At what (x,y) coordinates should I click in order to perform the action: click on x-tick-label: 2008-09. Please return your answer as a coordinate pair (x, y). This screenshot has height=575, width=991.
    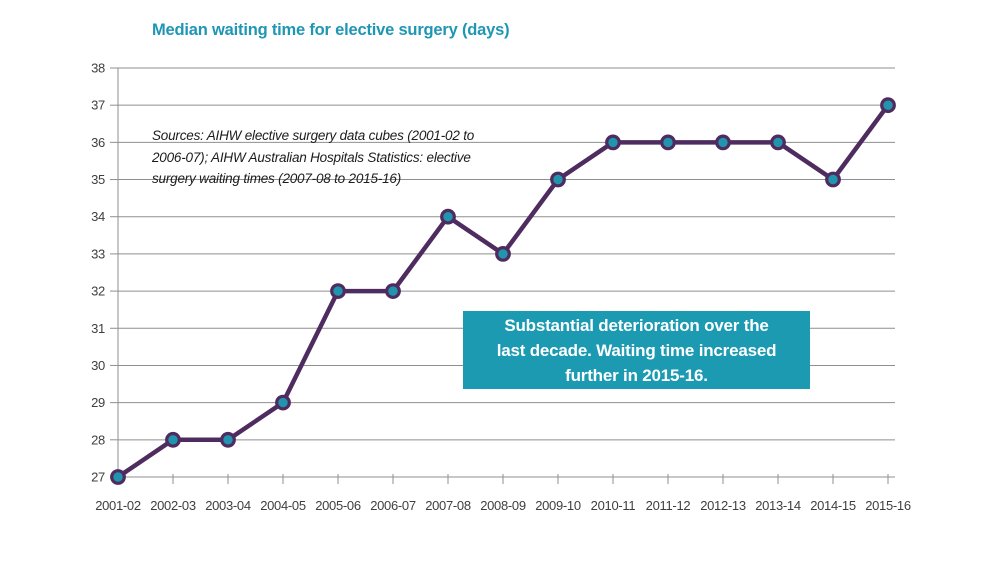
    Looking at the image, I should click on (503, 505).